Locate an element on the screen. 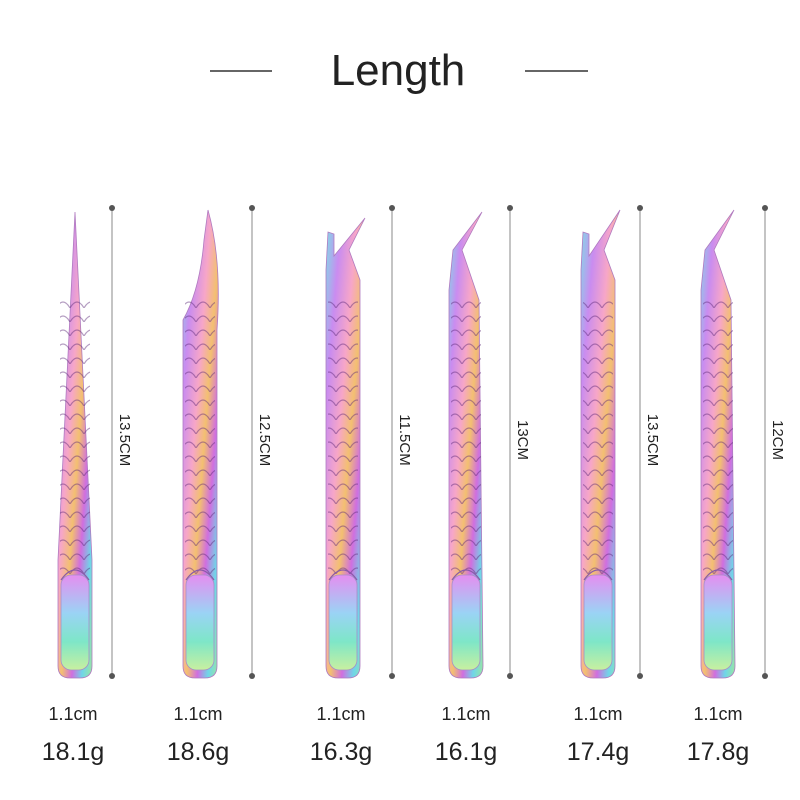 Image resolution: width=800 pixels, height=800 pixels. length-label: 13CM is located at coordinates (522, 440).